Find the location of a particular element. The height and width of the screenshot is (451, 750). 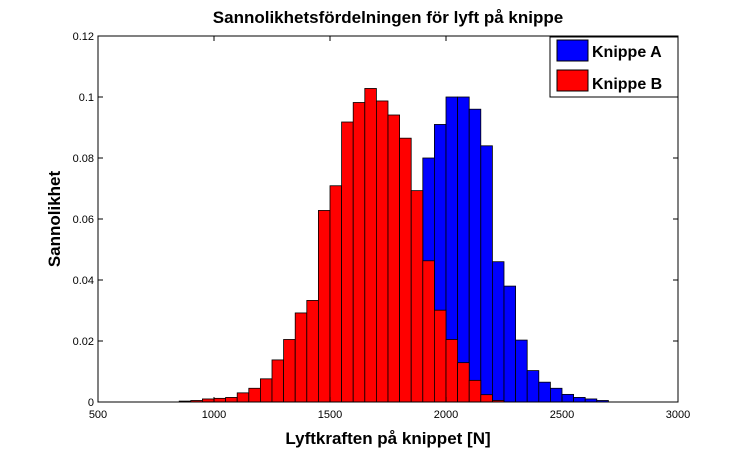

x-tick-label: 3000 is located at coordinates (678, 415).